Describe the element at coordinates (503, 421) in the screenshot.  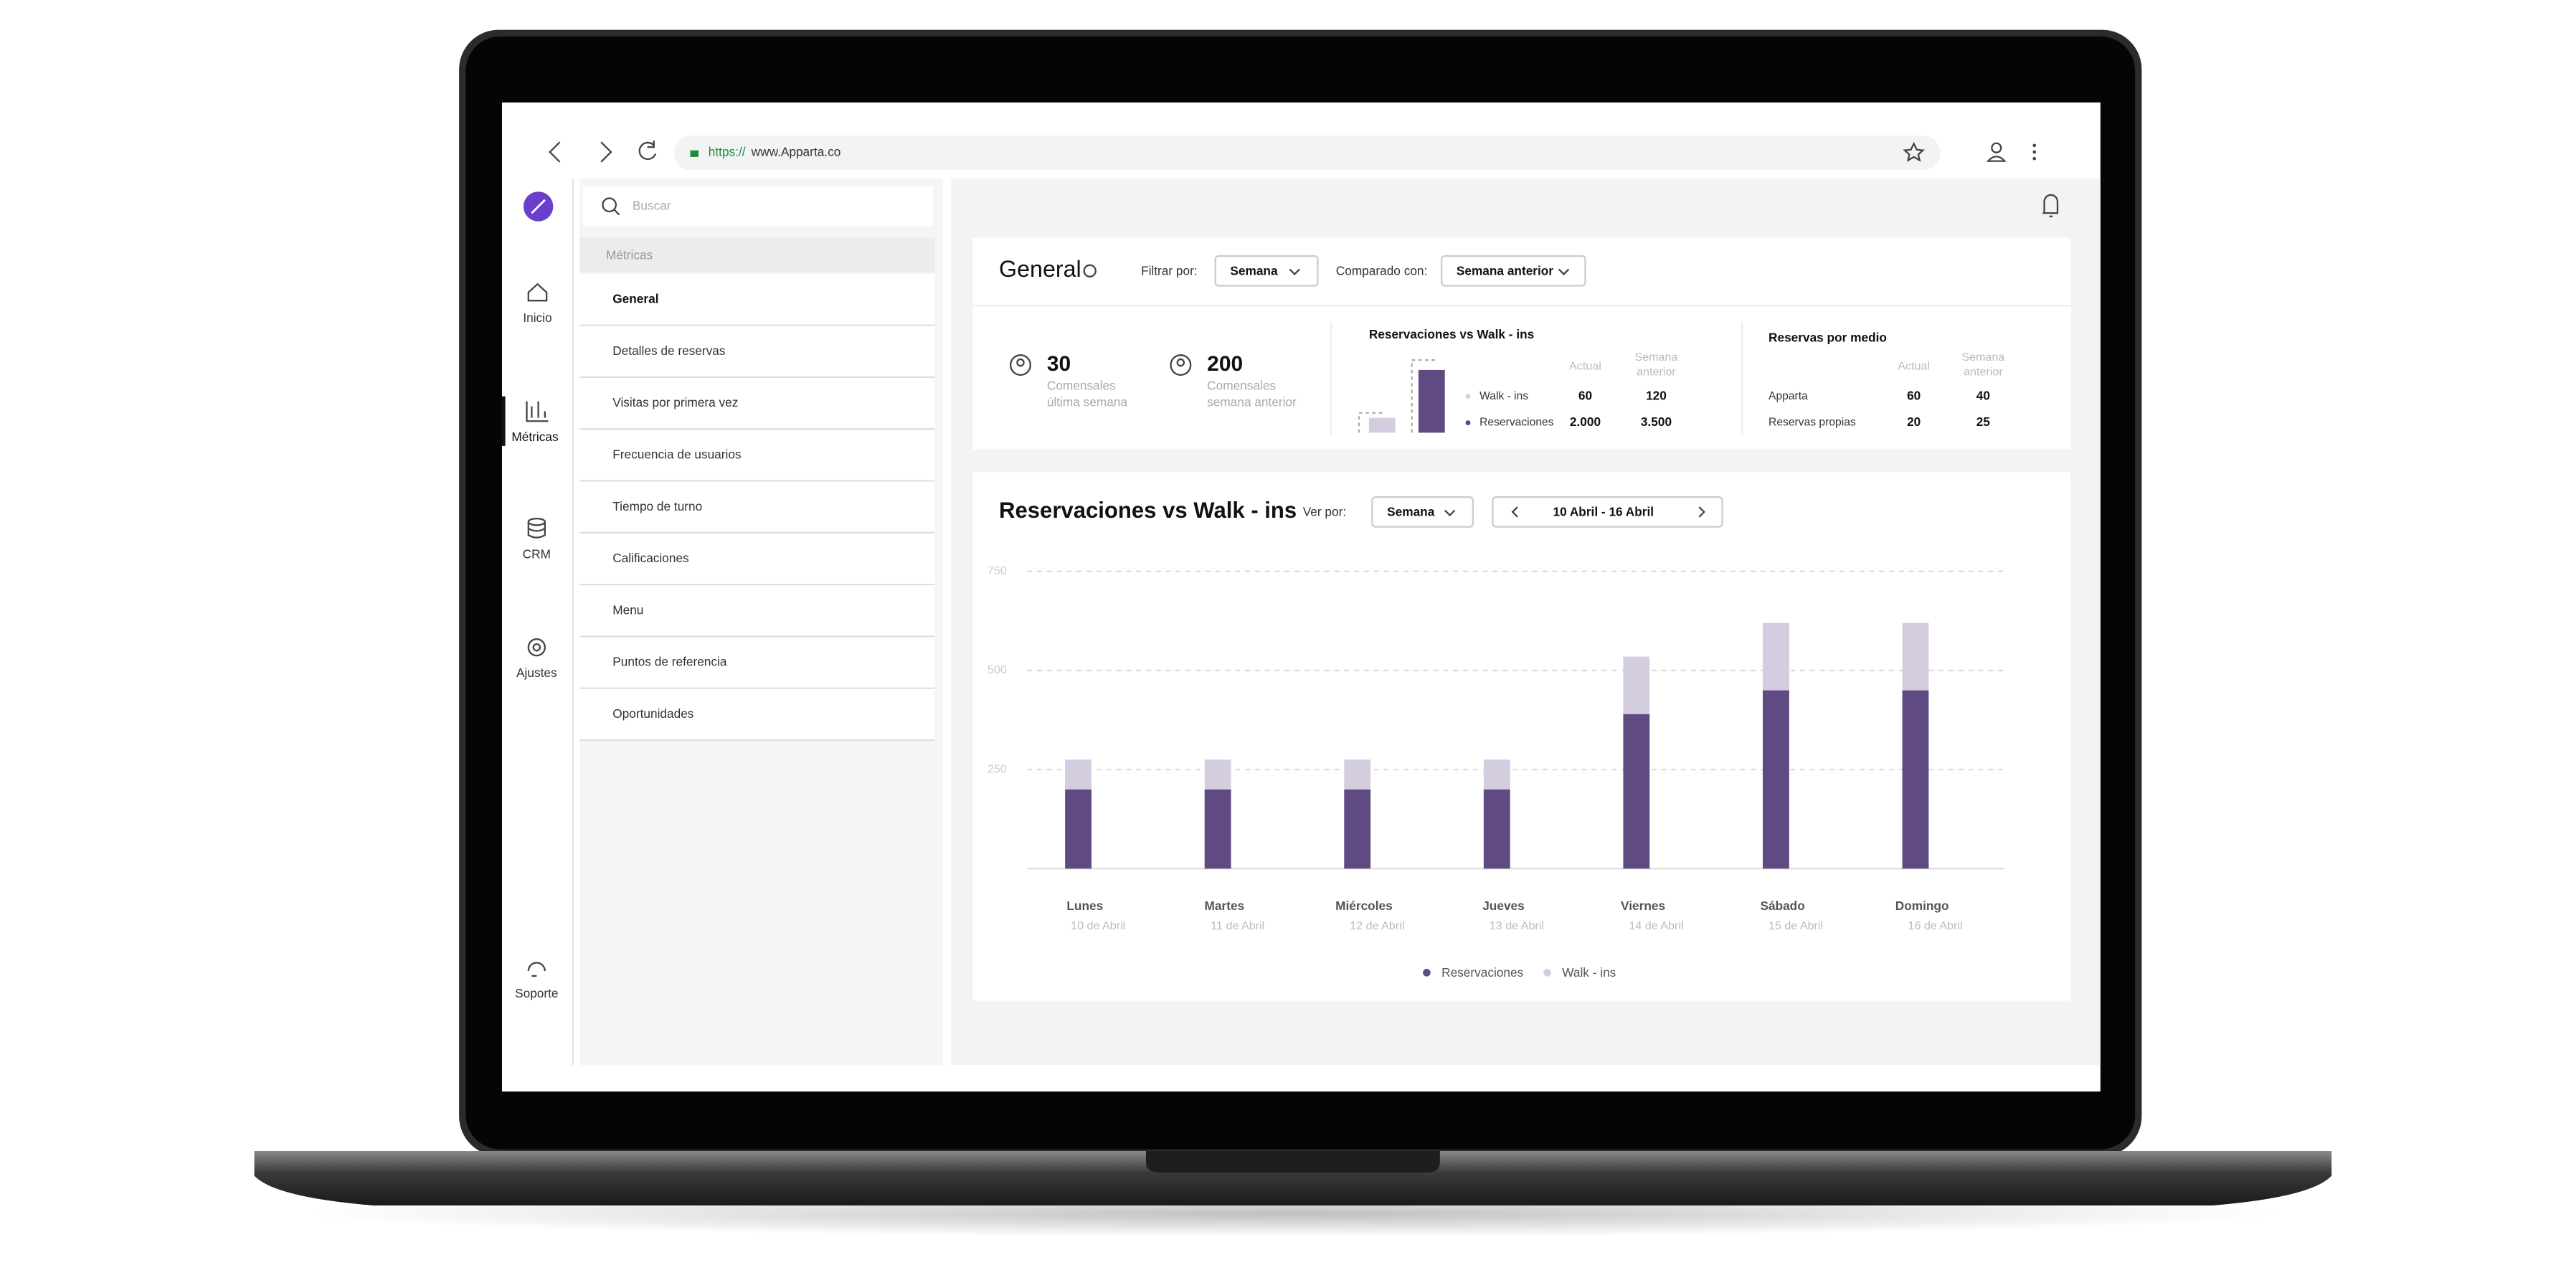
I see `nav-active-indicator` at that location.